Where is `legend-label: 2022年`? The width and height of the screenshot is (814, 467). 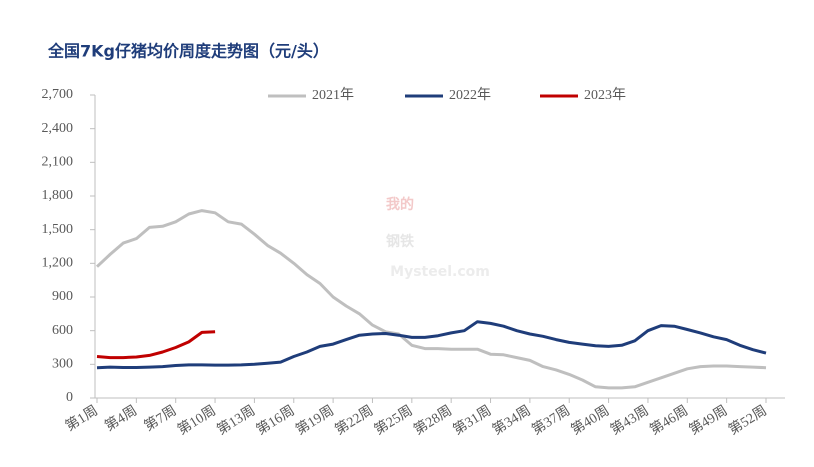 legend-label: 2022年 is located at coordinates (470, 95).